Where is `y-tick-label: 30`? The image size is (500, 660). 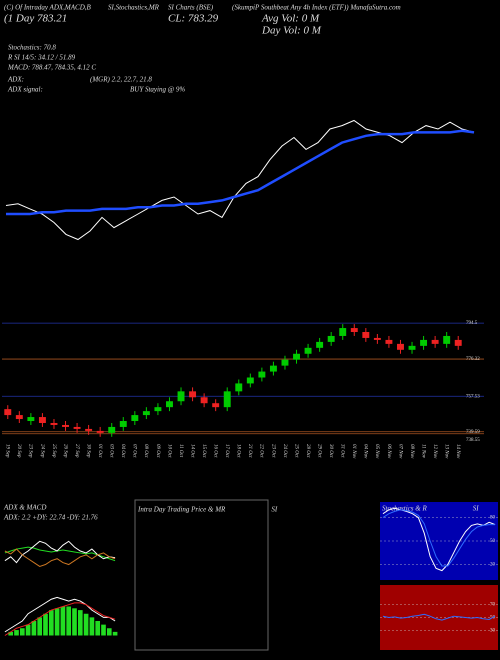 y-tick-label: 30 is located at coordinates (493, 631).